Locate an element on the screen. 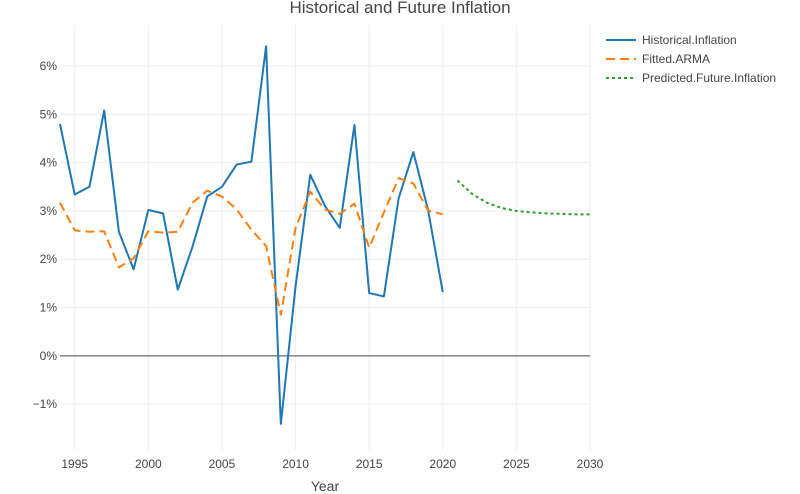 Image resolution: width=800 pixels, height=494 pixels. y-tick-label: 0% is located at coordinates (49, 356).